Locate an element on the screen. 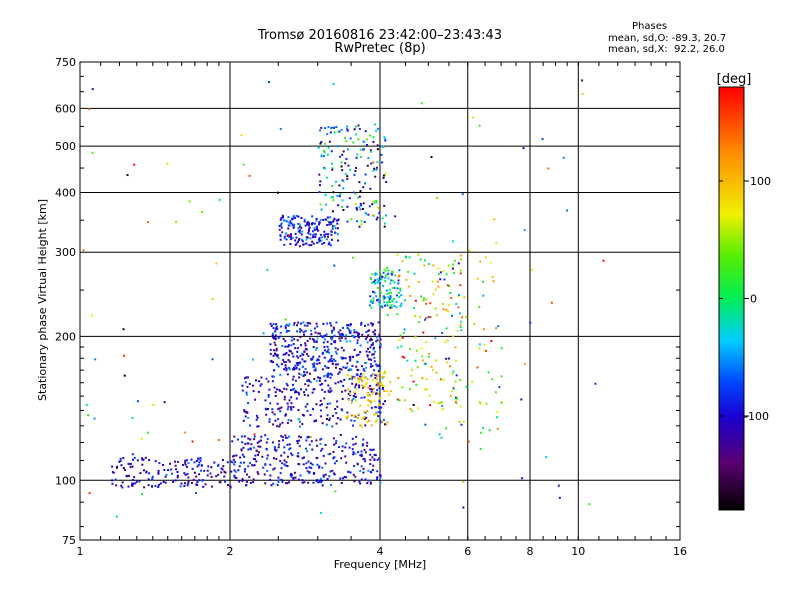 The width and height of the screenshot is (800, 600). chart-title-line1: Tromsø 20160816 23:42:00–23:43:43 is located at coordinates (380, 35).